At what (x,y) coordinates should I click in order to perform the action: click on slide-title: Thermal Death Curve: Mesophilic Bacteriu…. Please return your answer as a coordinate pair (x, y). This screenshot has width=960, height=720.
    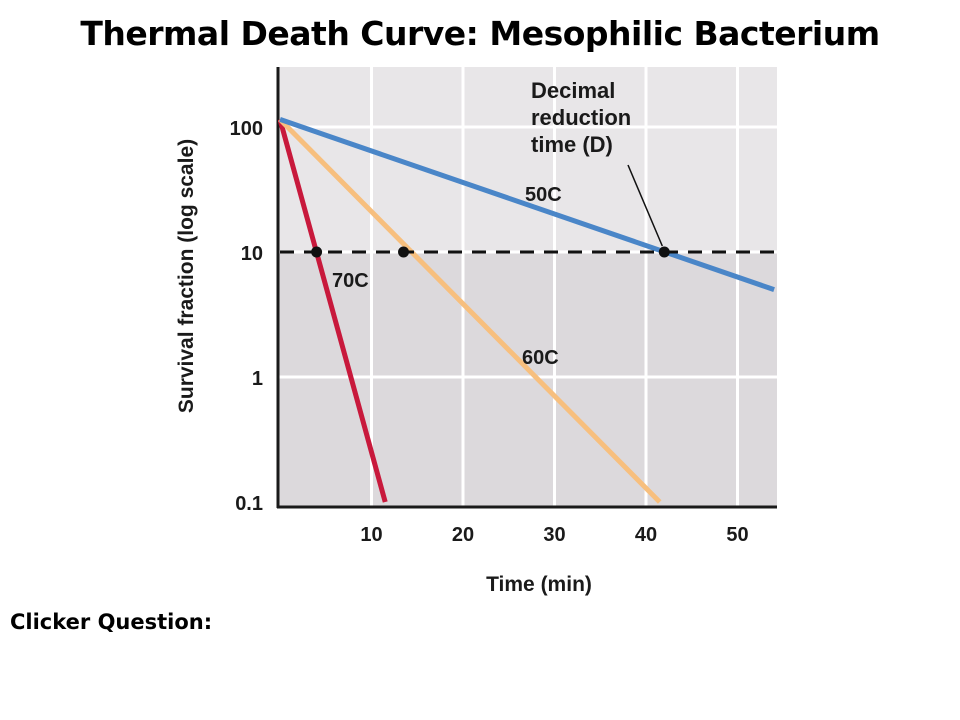
    Looking at the image, I should click on (480, 33).